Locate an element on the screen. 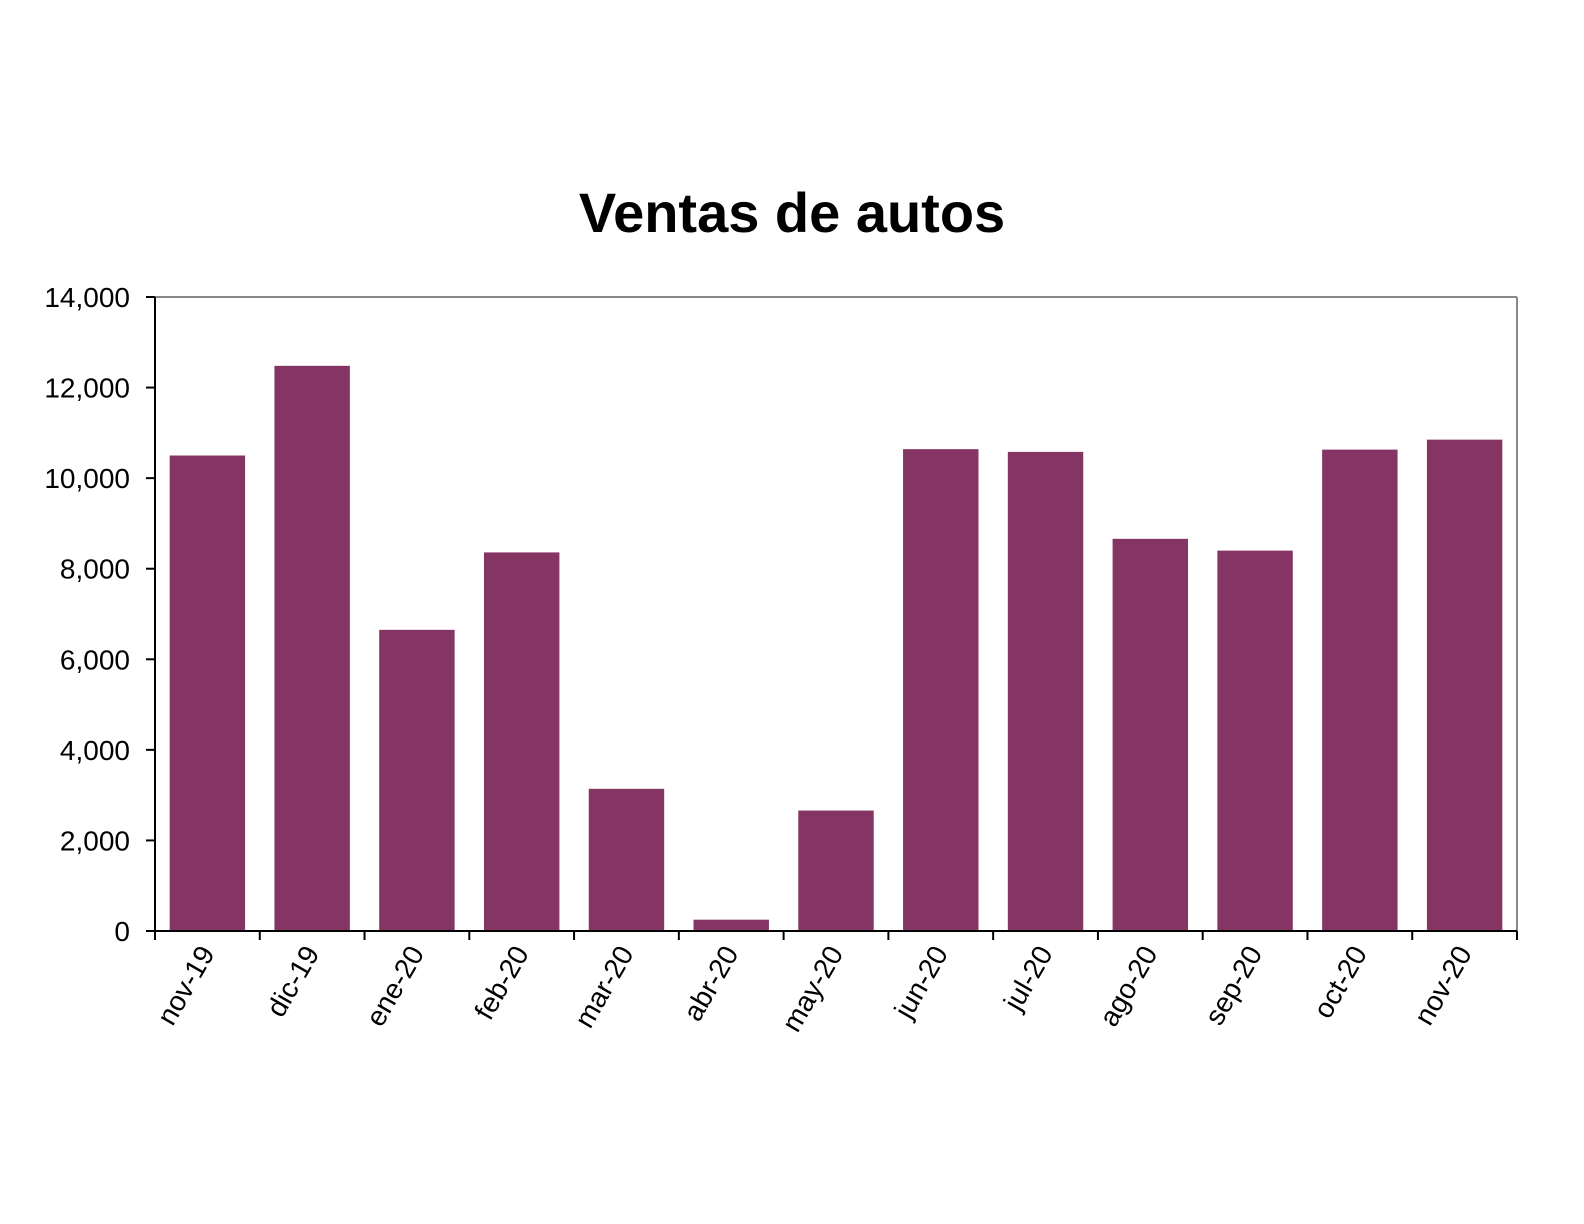 Image resolution: width=1584 pixels, height=1224 pixels. y-tick-label: 0 is located at coordinates (122, 931).